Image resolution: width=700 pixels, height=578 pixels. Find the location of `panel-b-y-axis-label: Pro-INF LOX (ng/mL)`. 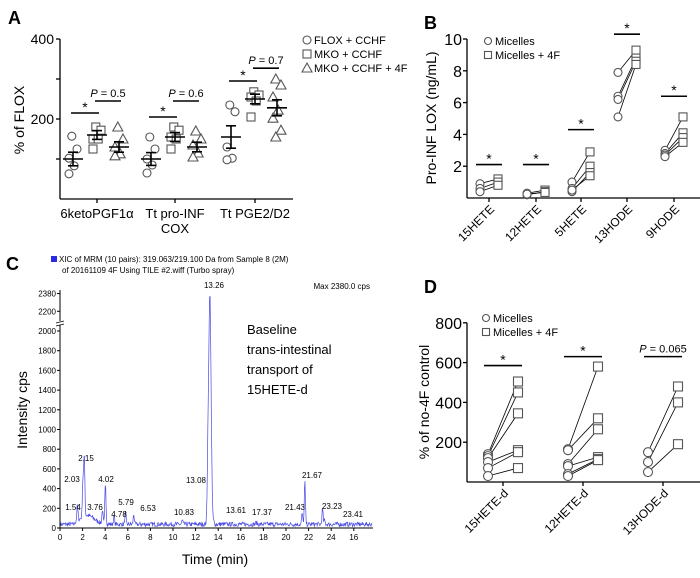

panel-b-y-axis-label: Pro-INF LOX (ng/mL) is located at coordinates (431, 117).